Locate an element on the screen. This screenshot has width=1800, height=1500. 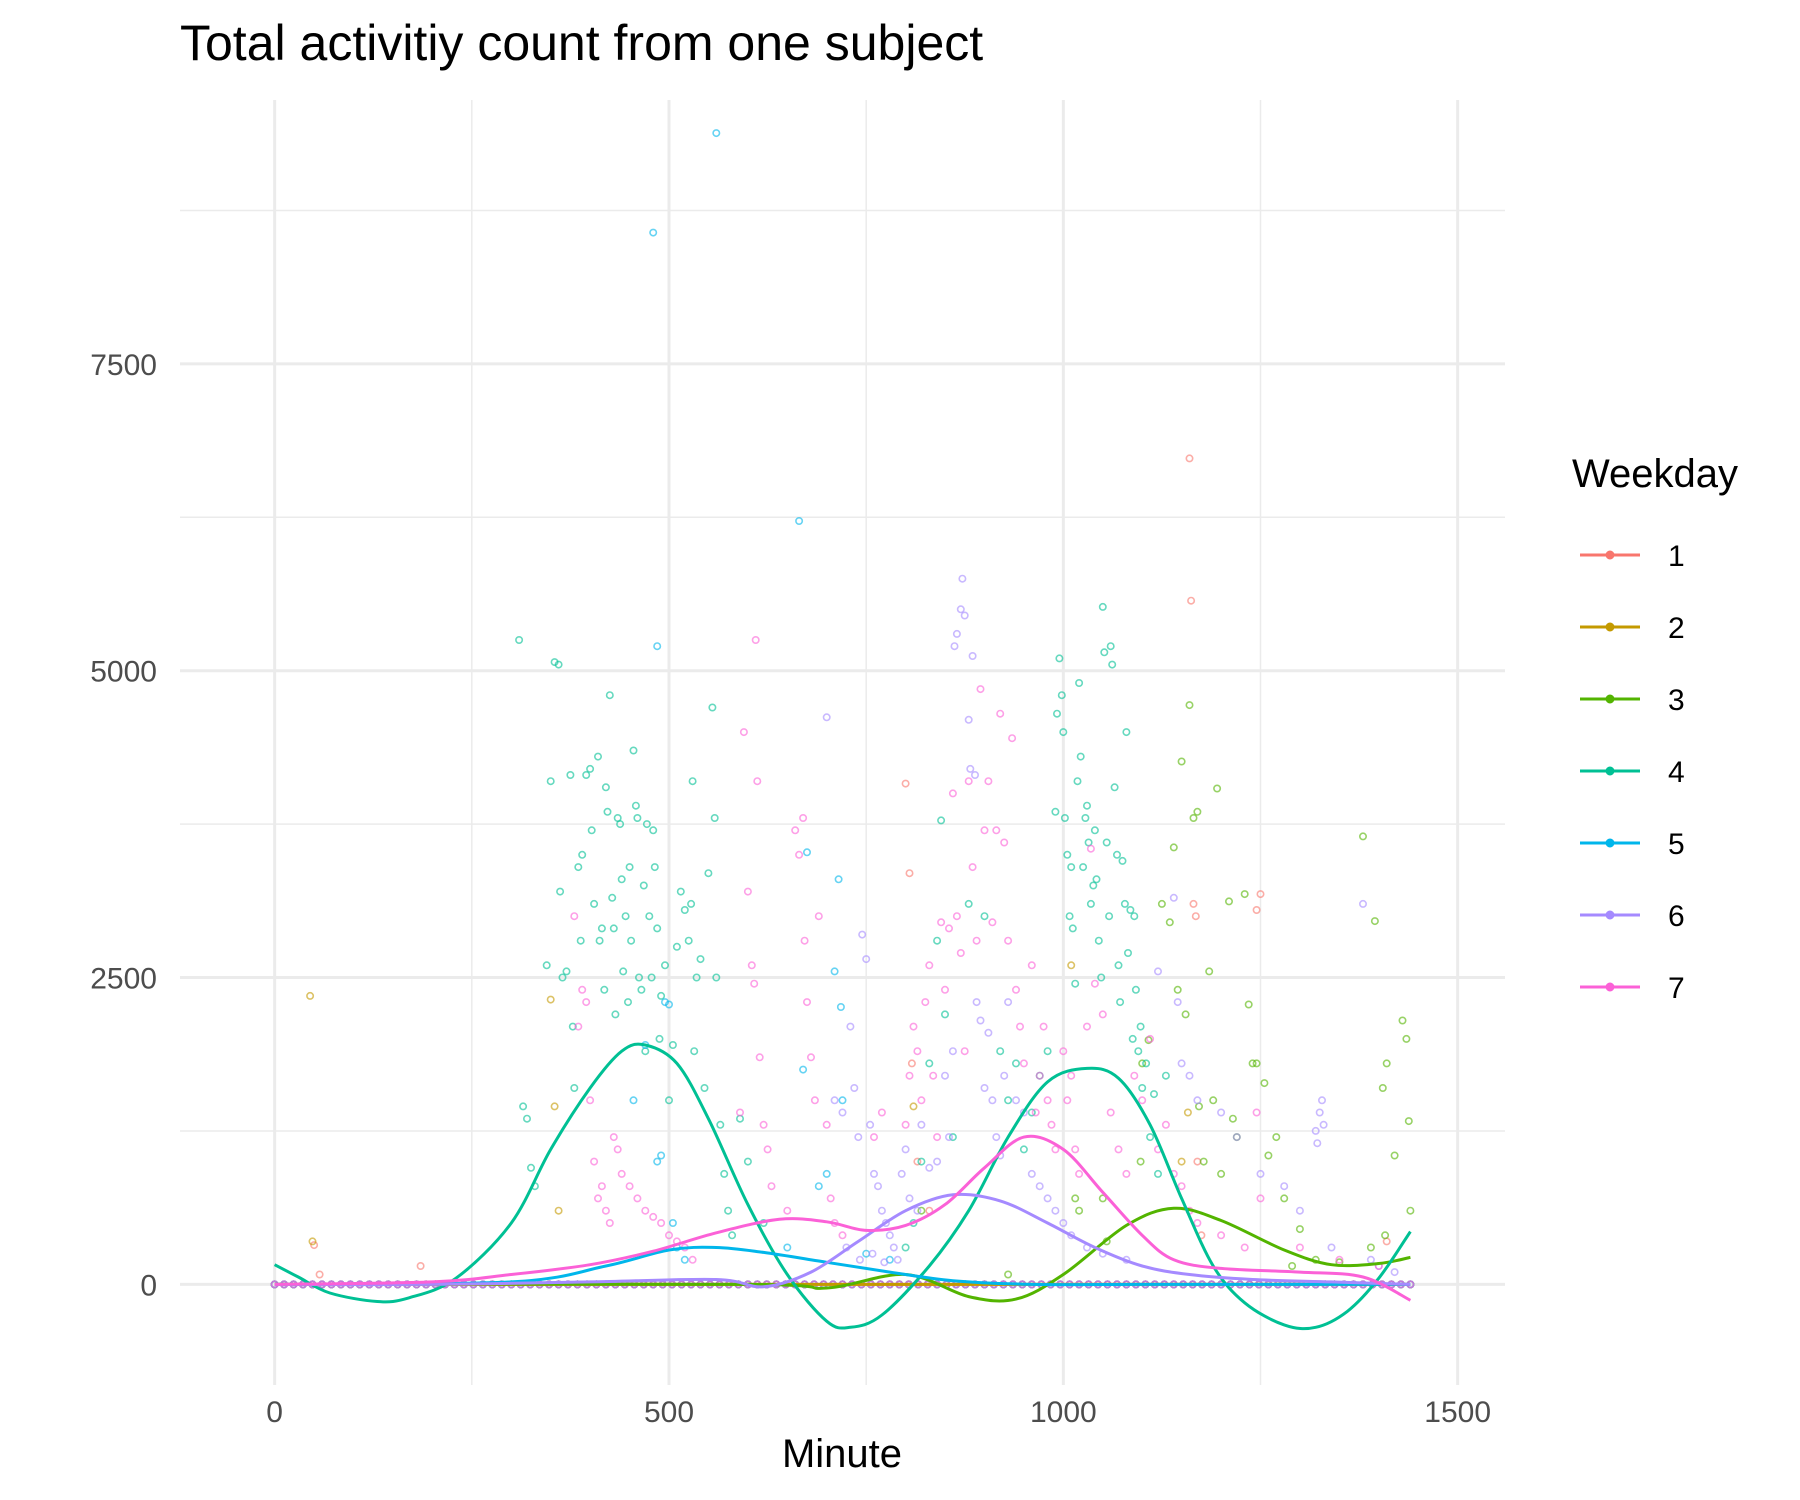
chart-title: Total activitiy count from one subject is located at coordinates (582, 43).